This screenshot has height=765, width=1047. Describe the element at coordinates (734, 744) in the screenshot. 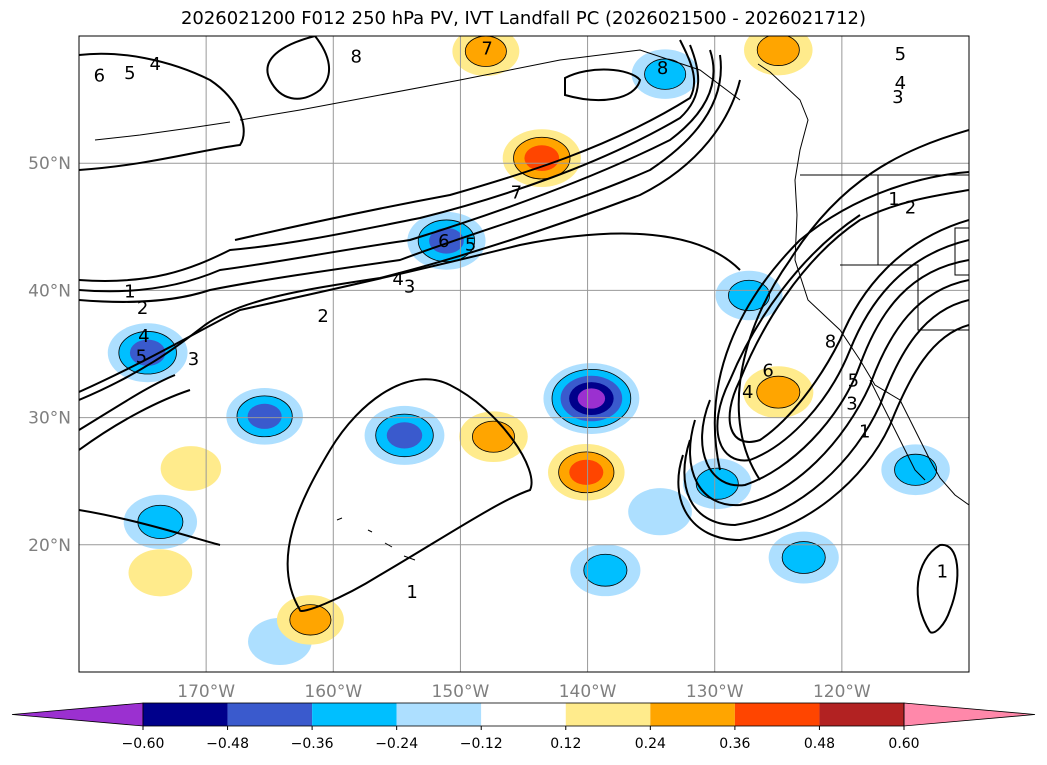

I see `colorbar-tick-label: 0.36` at that location.